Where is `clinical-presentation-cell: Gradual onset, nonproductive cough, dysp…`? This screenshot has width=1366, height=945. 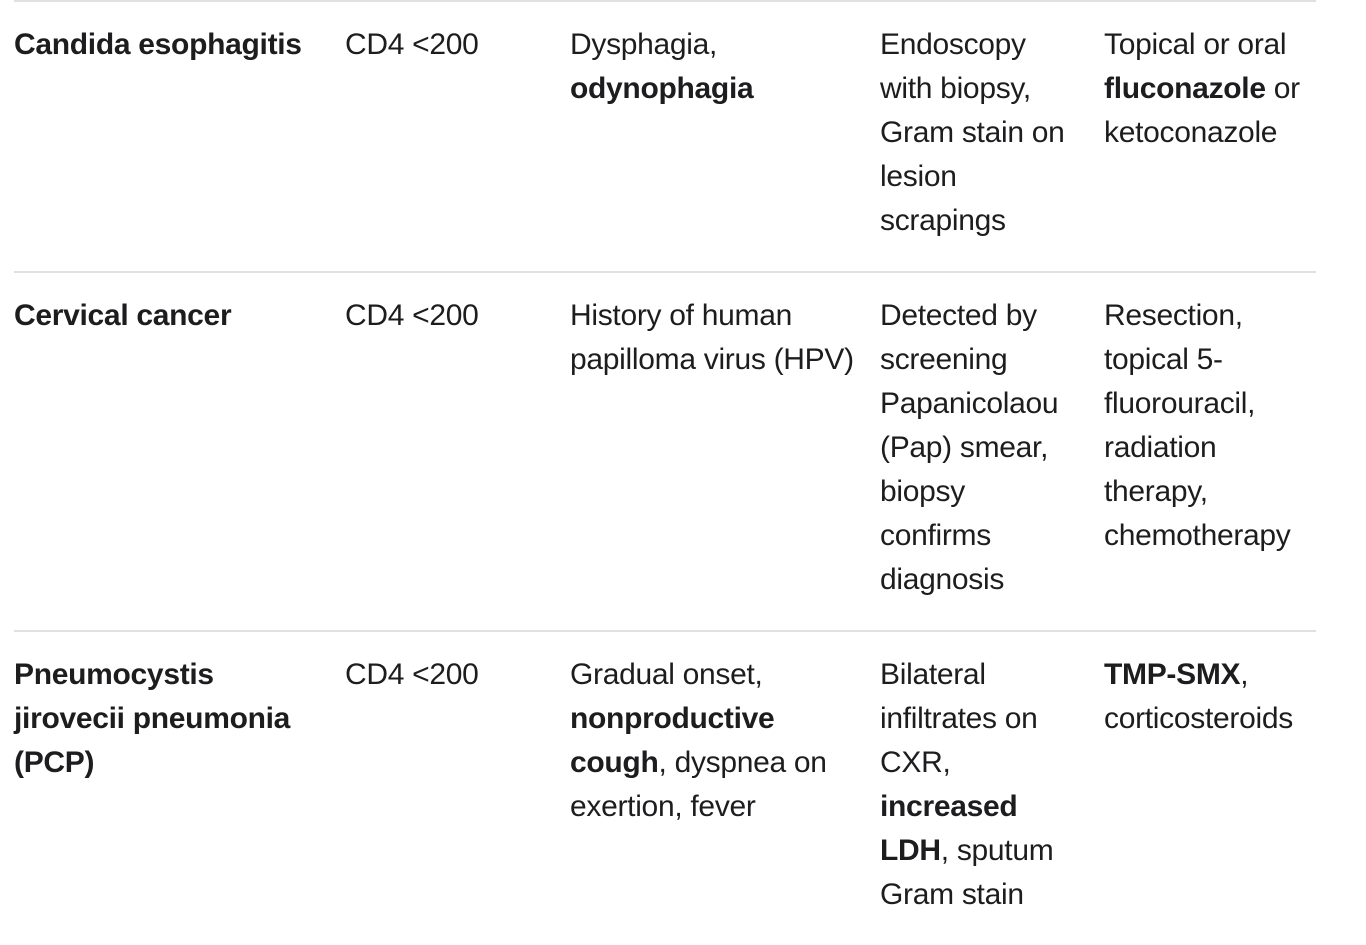
clinical-presentation-cell: Gradual onset, nonproductive cough, dysp… is located at coordinates (698, 740).